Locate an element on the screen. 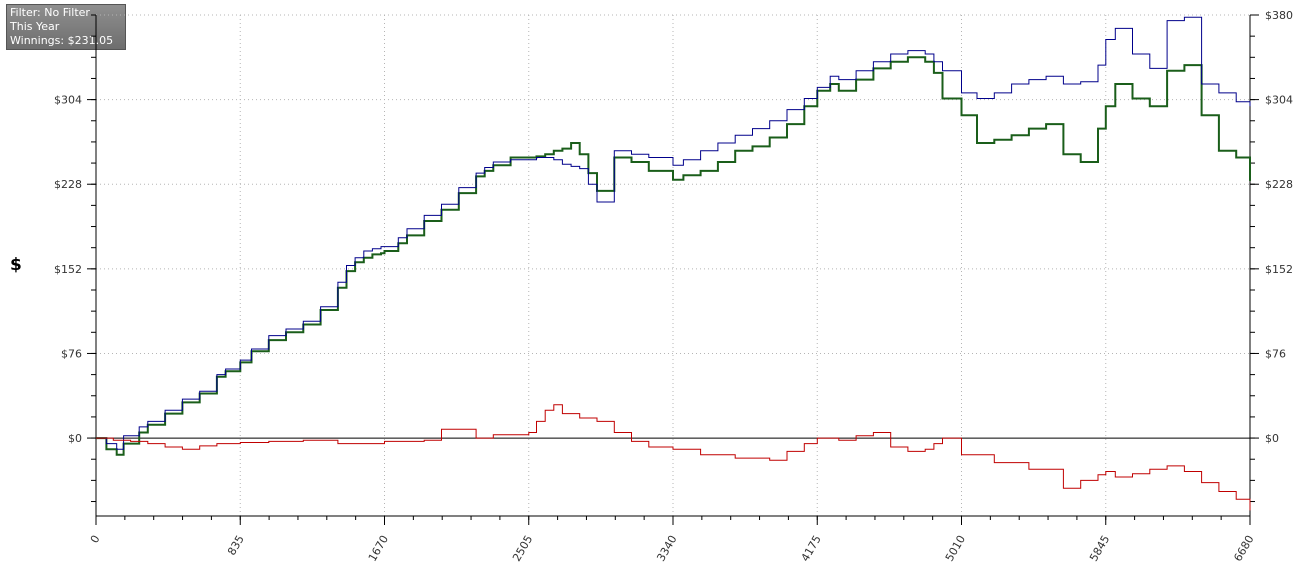 Image resolution: width=1302 pixels, height=573 pixels. y-tick-label-right: $0 is located at coordinates (1272, 438).